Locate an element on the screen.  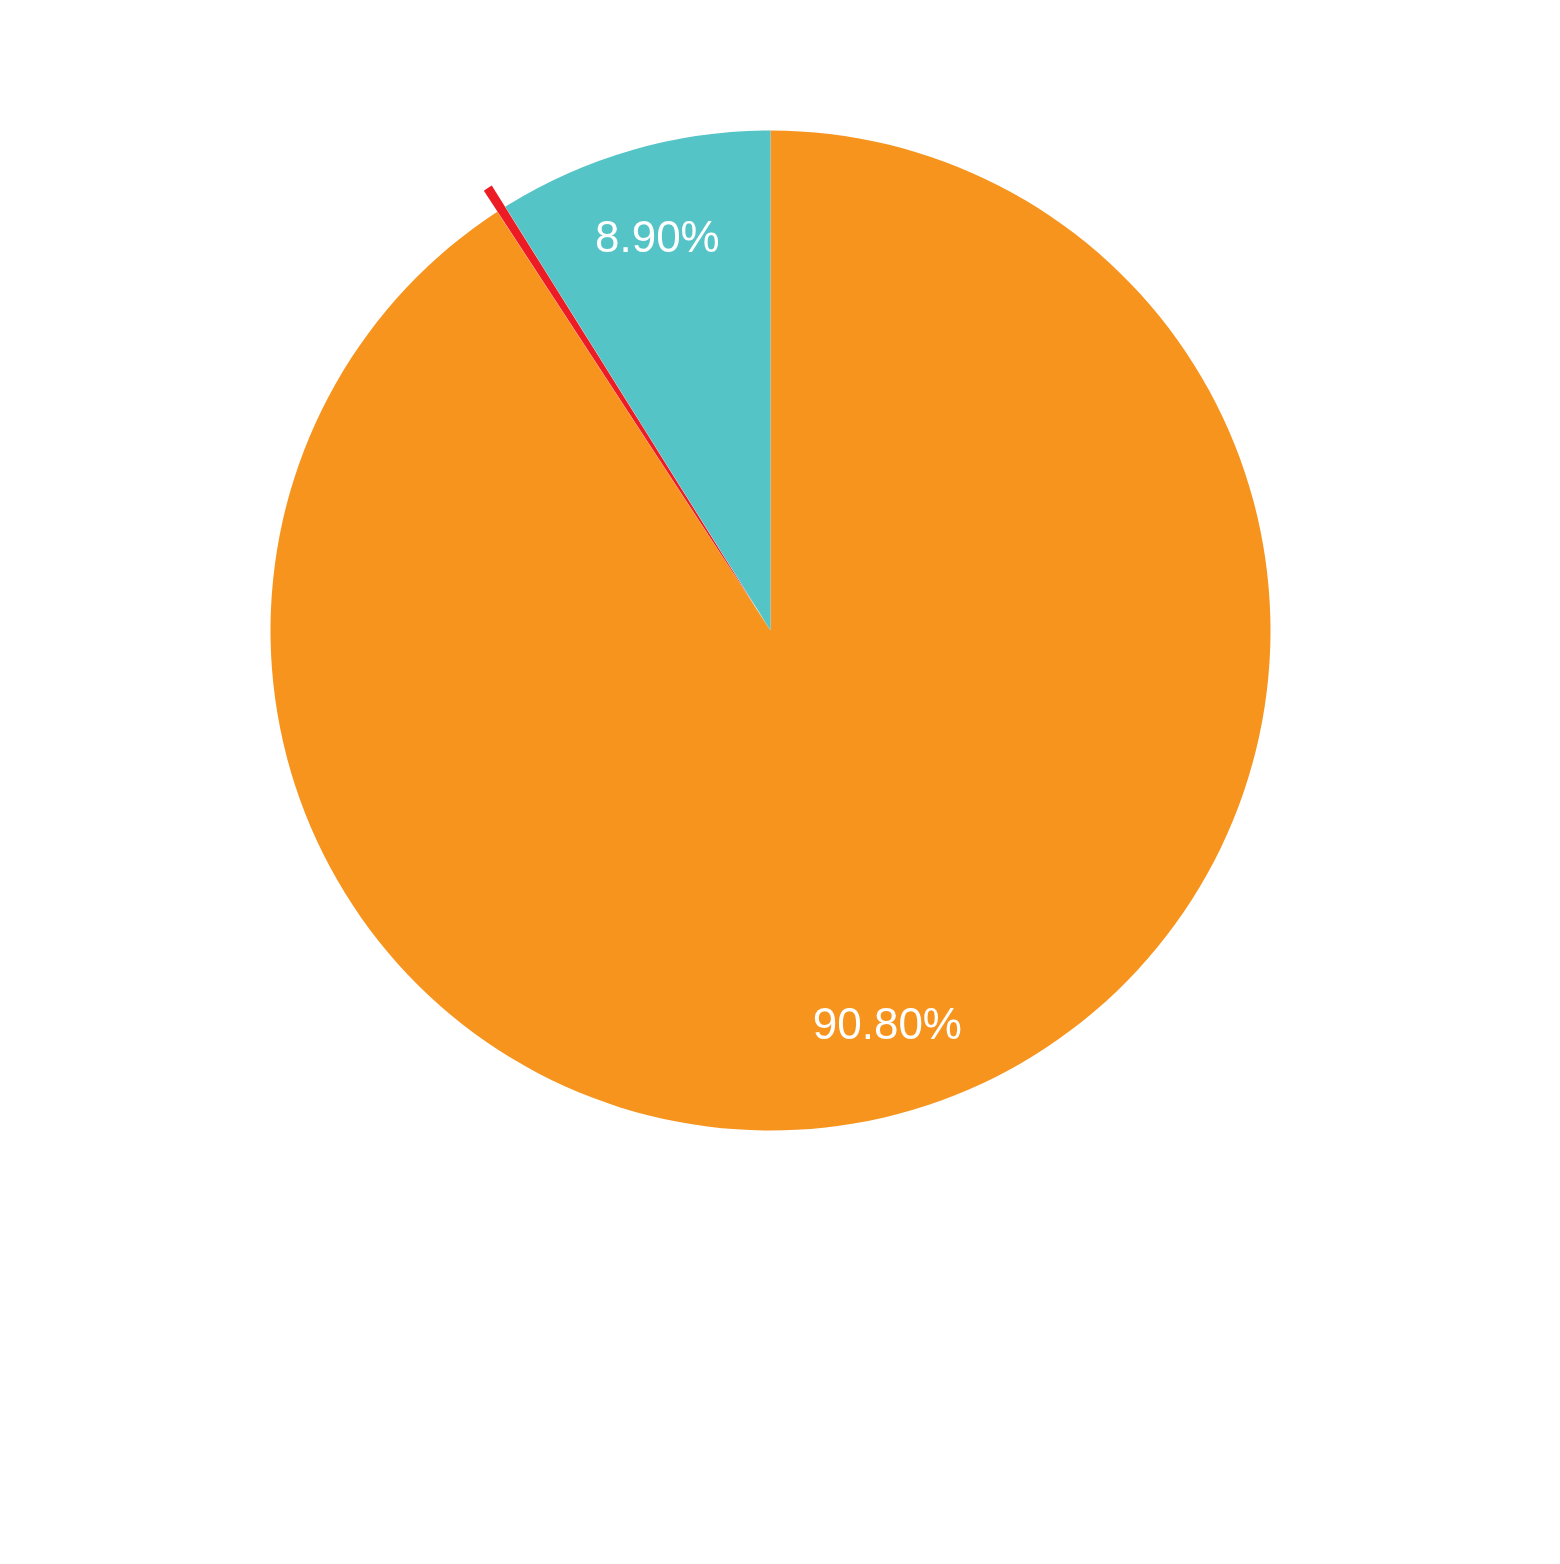
data-label: 8.90% is located at coordinates (657, 236).